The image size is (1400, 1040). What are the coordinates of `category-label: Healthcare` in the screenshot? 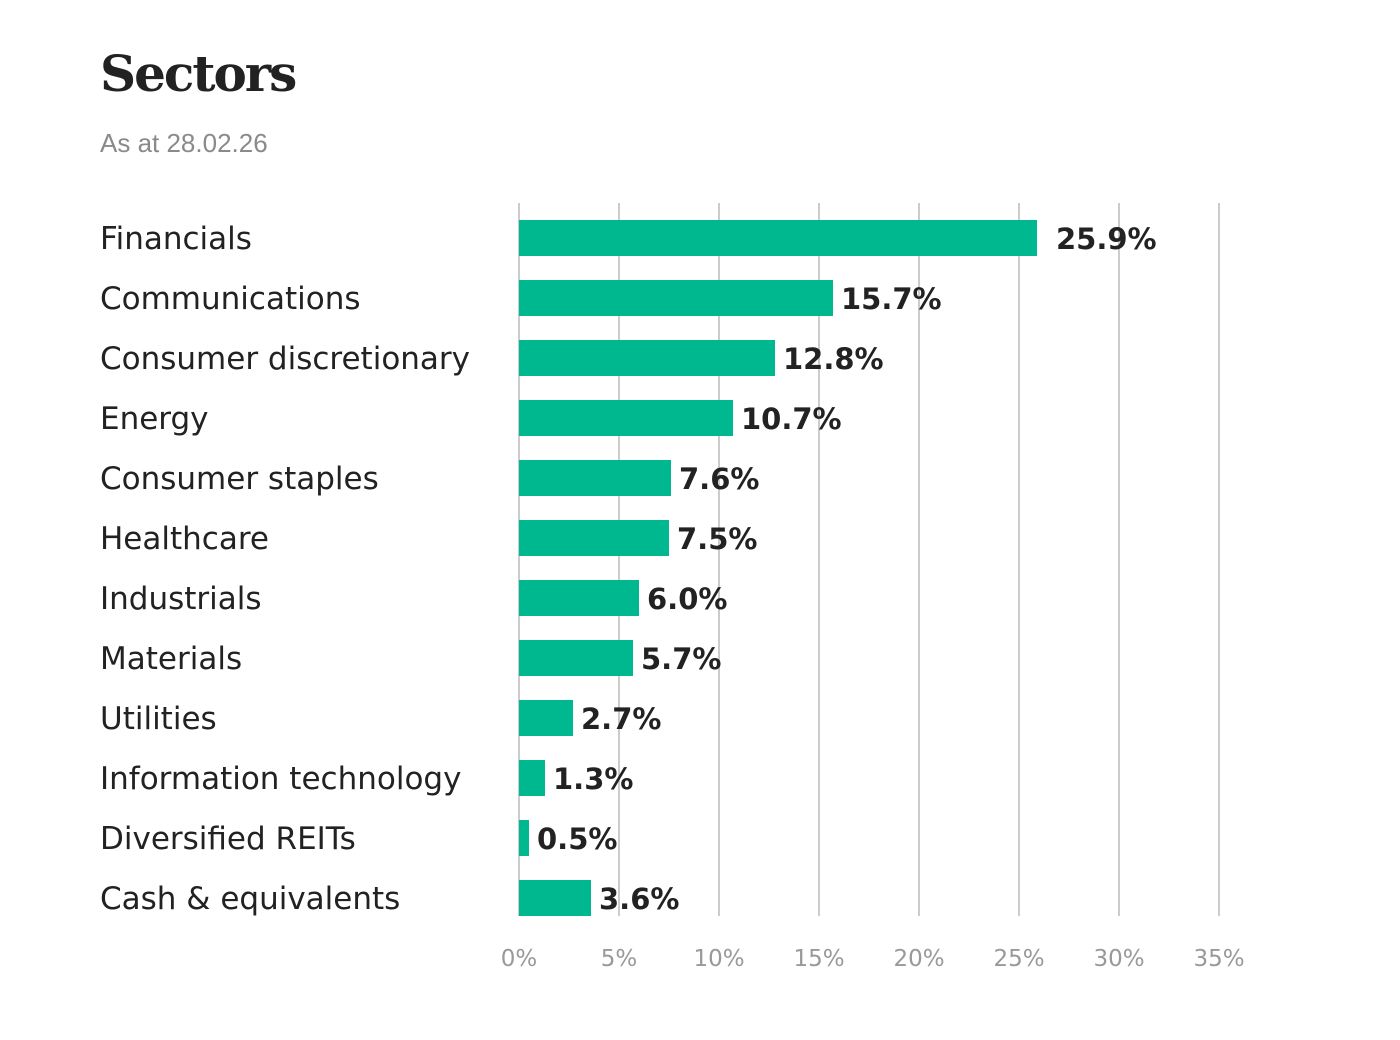 It's located at (184, 539).